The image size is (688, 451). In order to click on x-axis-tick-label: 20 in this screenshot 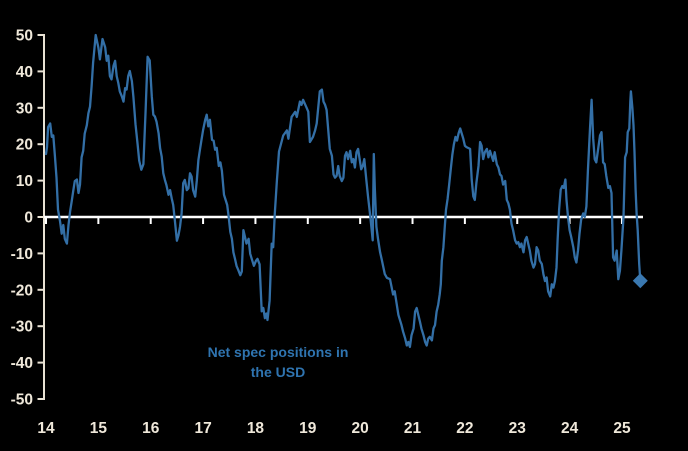, I will do `click(360, 428)`.